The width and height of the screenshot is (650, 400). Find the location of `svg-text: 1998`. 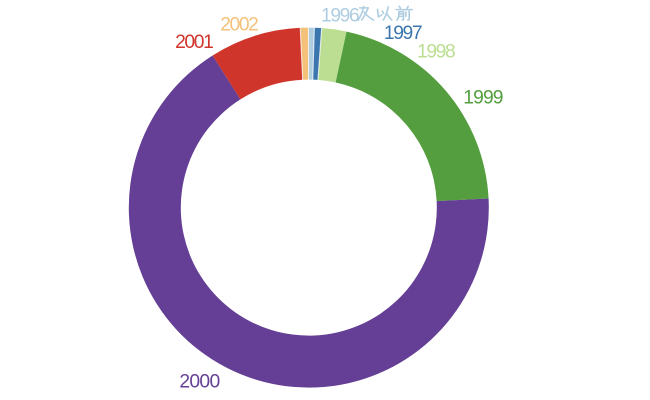

svg-text: 1998 is located at coordinates (436, 52).